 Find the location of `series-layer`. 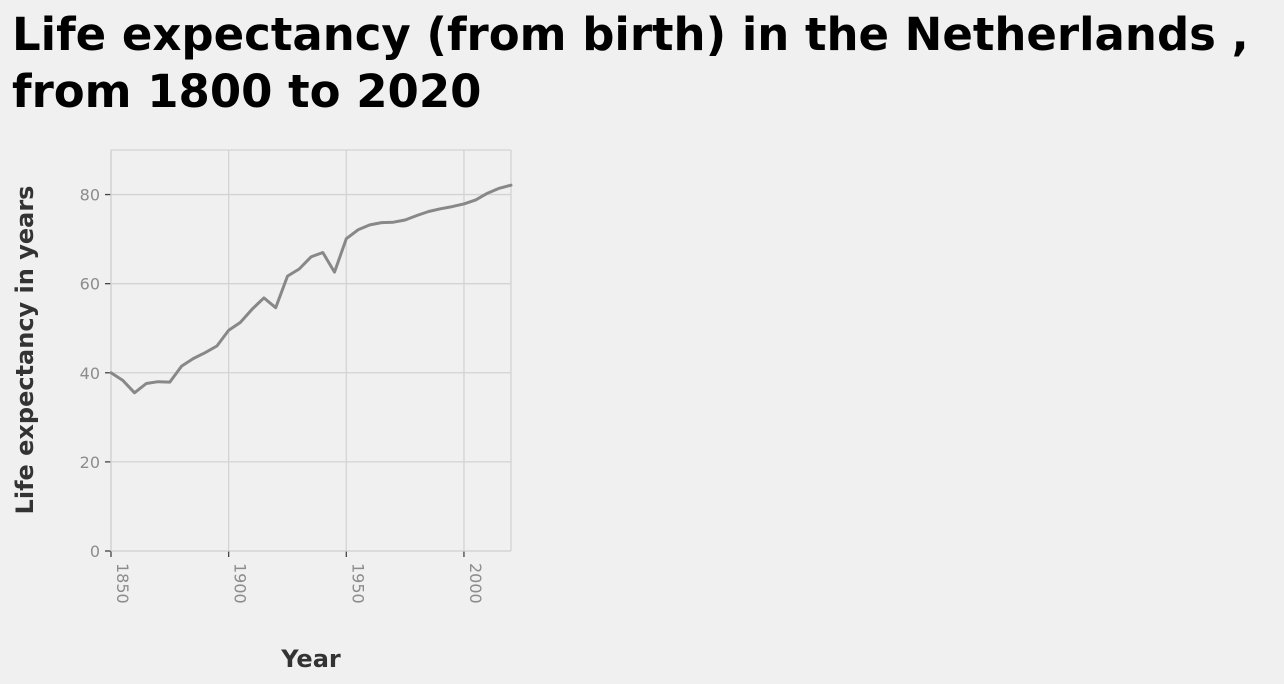

series-layer is located at coordinates (311, 289).